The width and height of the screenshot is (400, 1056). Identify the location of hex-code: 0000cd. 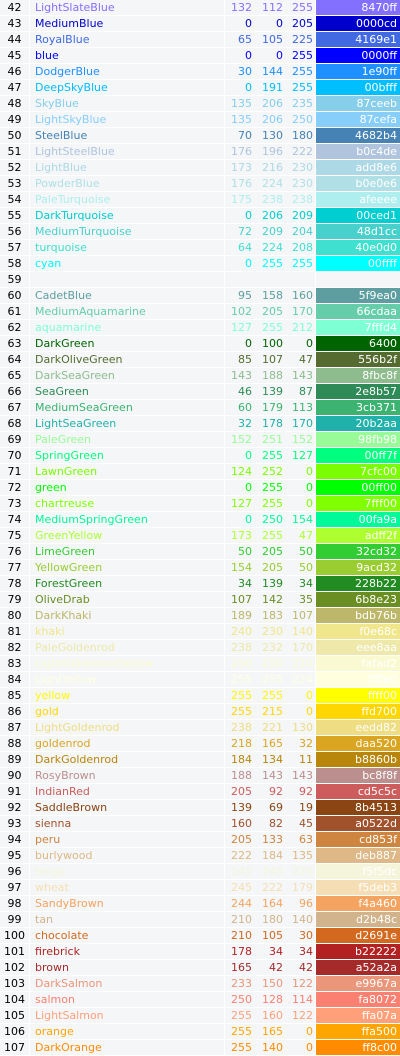
(376, 23).